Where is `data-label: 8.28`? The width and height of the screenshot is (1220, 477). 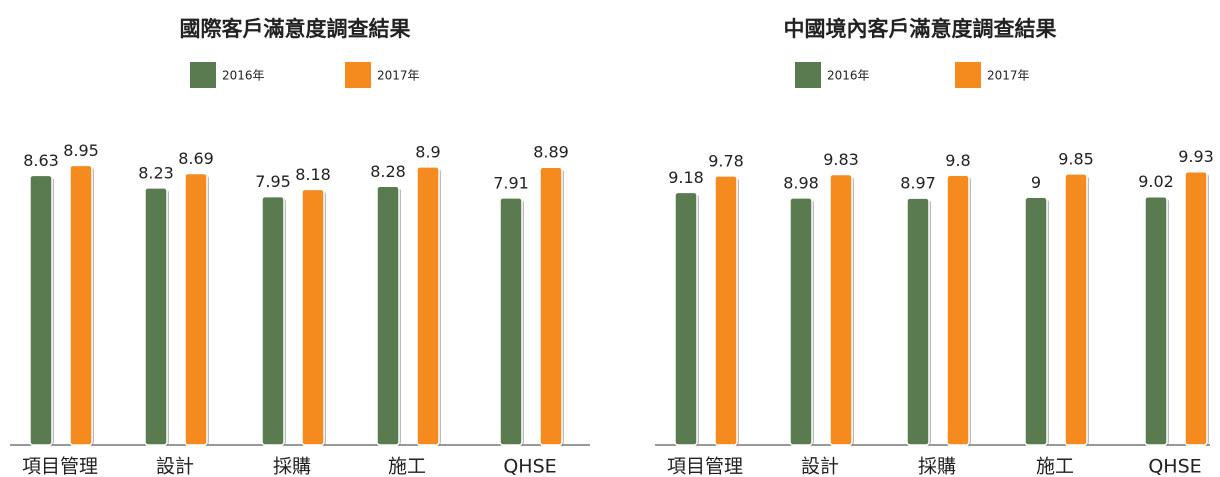
data-label: 8.28 is located at coordinates (388, 171).